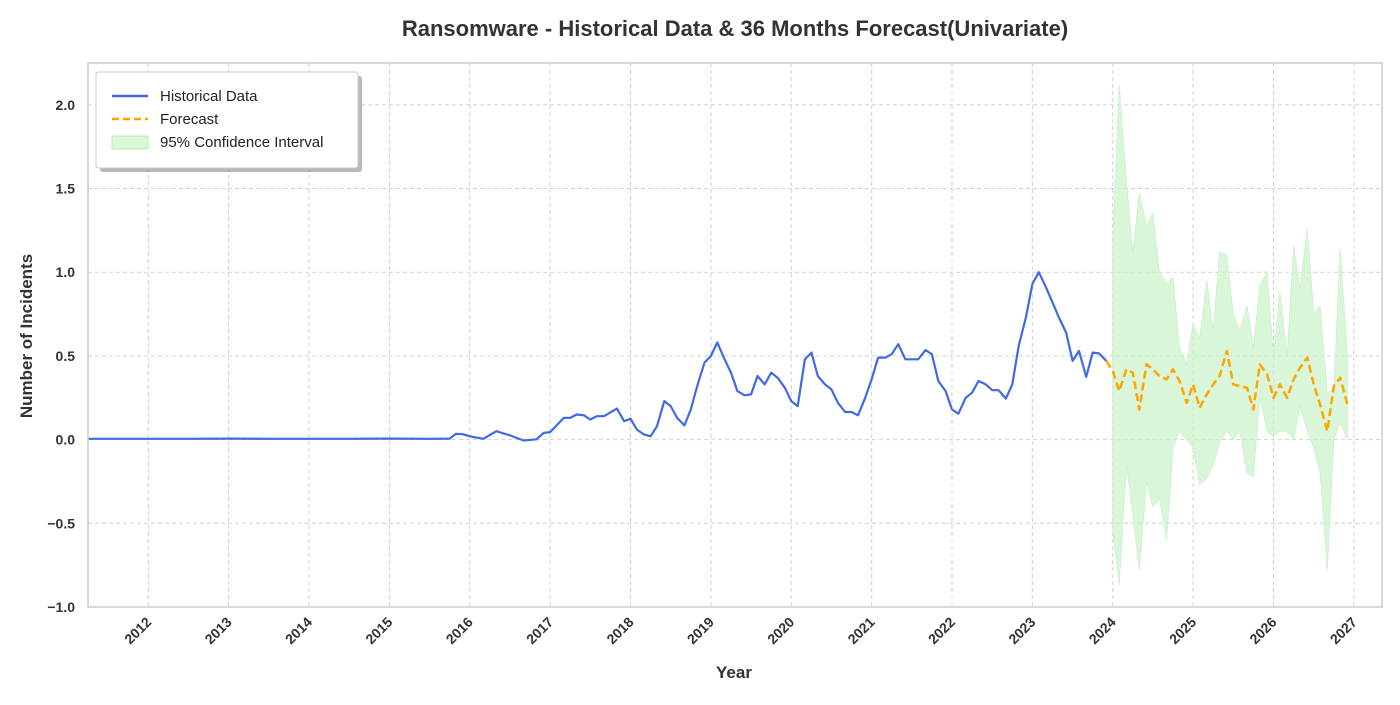  Describe the element at coordinates (1230, 335) in the screenshot. I see `confidence-interval-band` at that location.